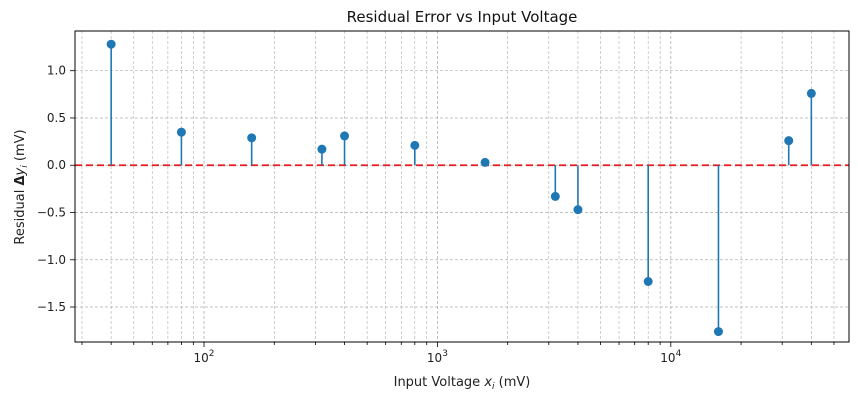 Image resolution: width=858 pixels, height=401 pixels. I want to click on x-tick-label: 10³, so click(437, 357).